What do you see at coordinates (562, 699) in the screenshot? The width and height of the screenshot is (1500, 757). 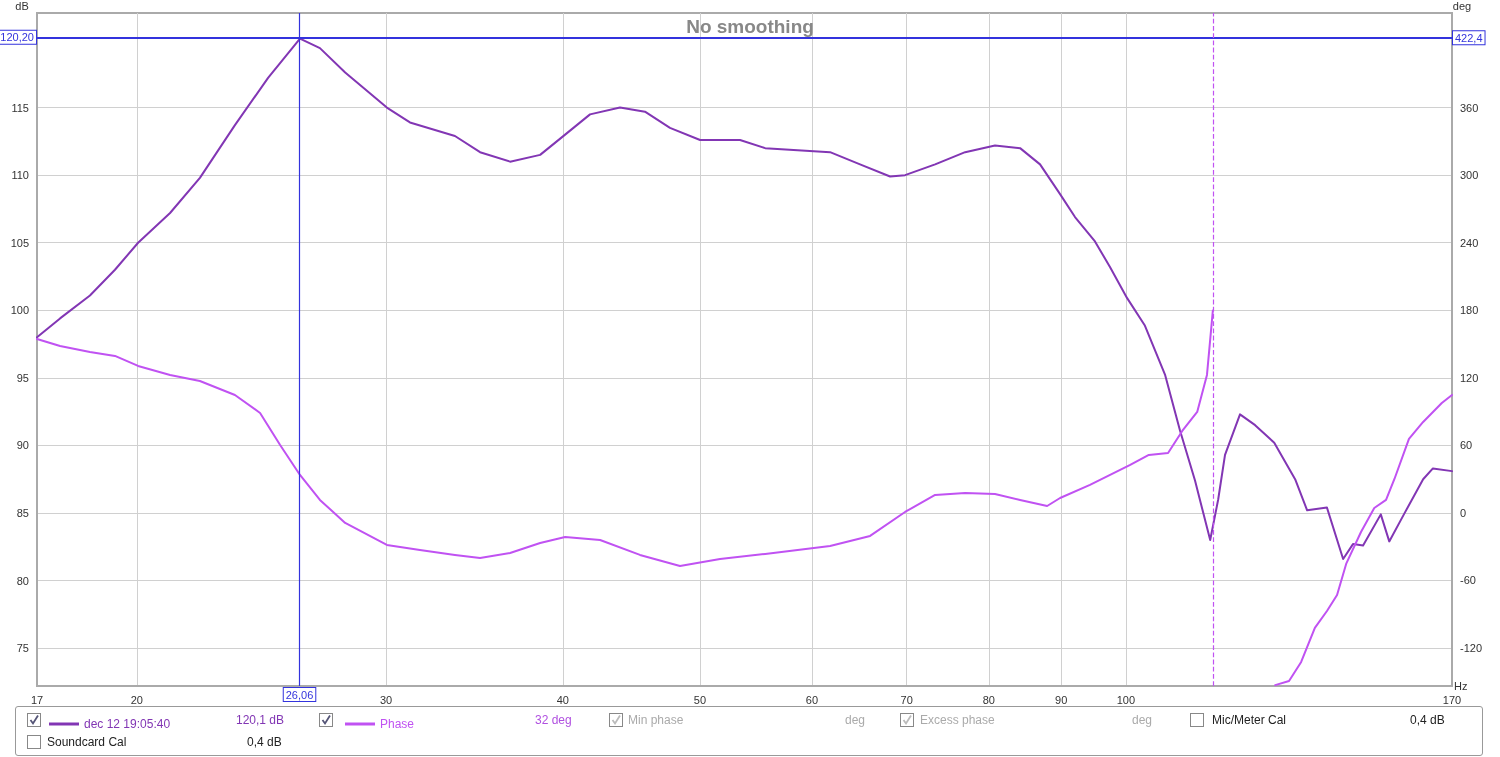 I see `x-tick-label: 40` at bounding box center [562, 699].